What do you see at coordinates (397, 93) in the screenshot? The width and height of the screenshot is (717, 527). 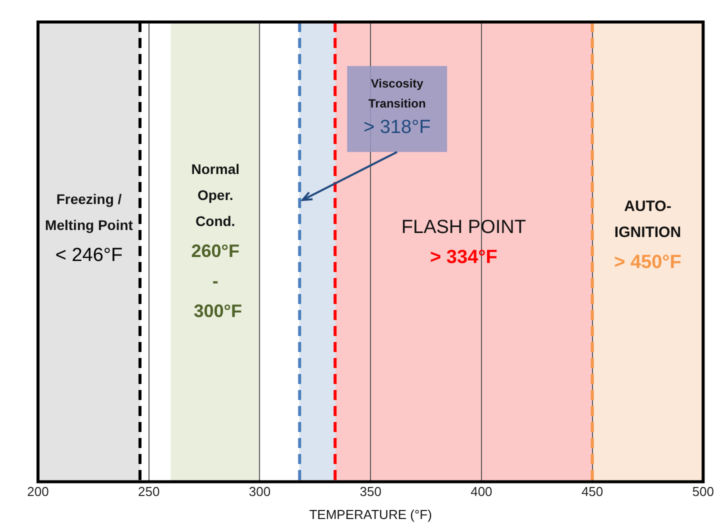 I see `text: Viscosity Transition` at bounding box center [397, 93].